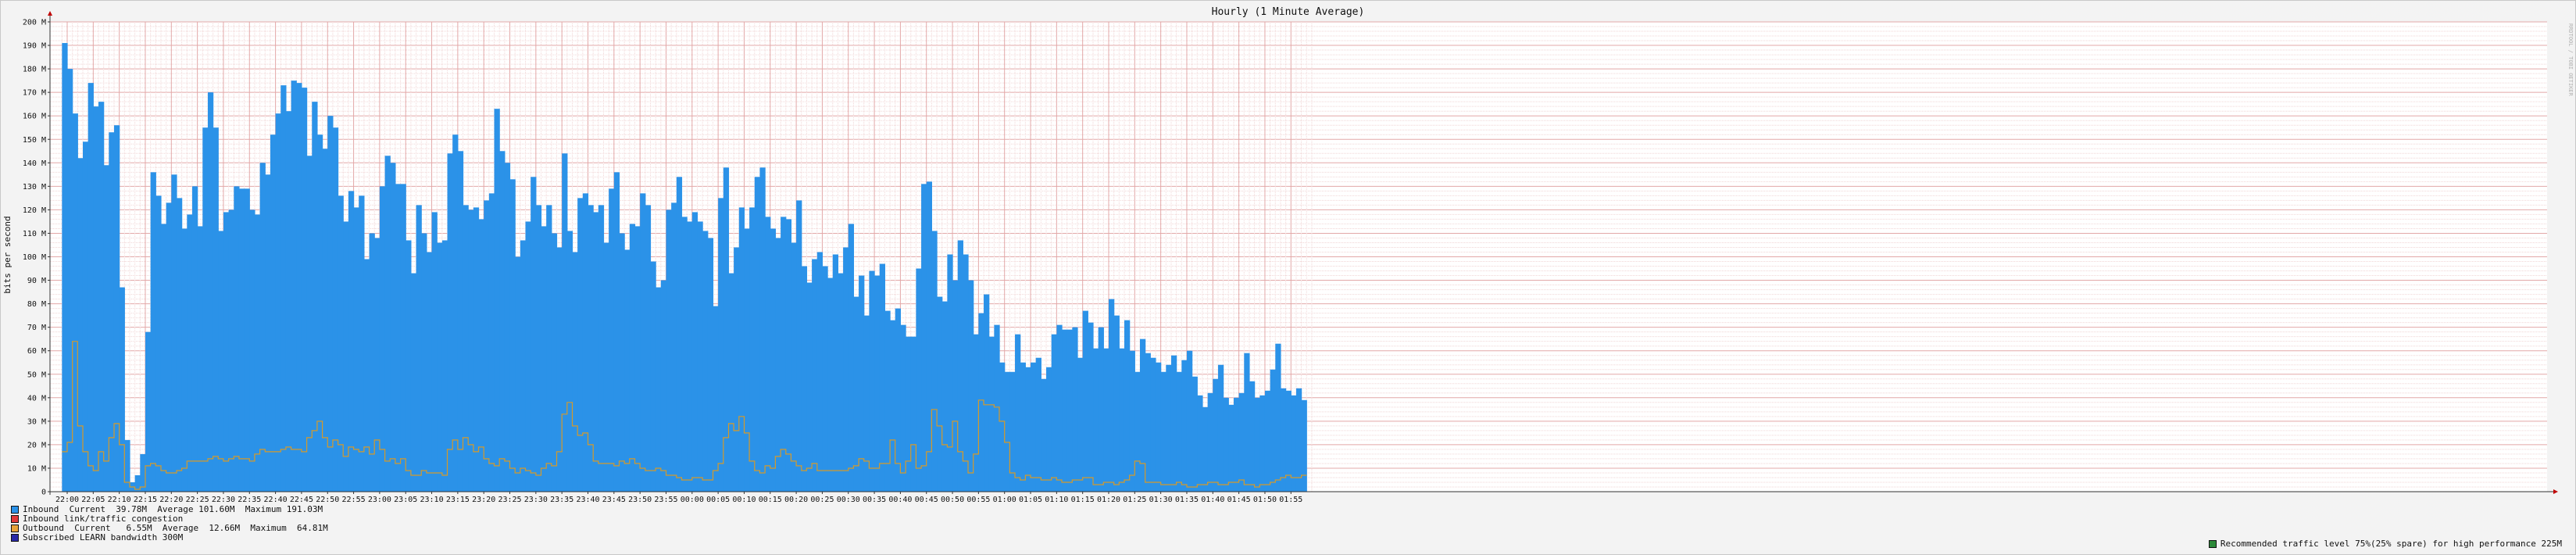 The height and width of the screenshot is (555, 2576). I want to click on y-tick-label: 130 M, so click(34, 187).